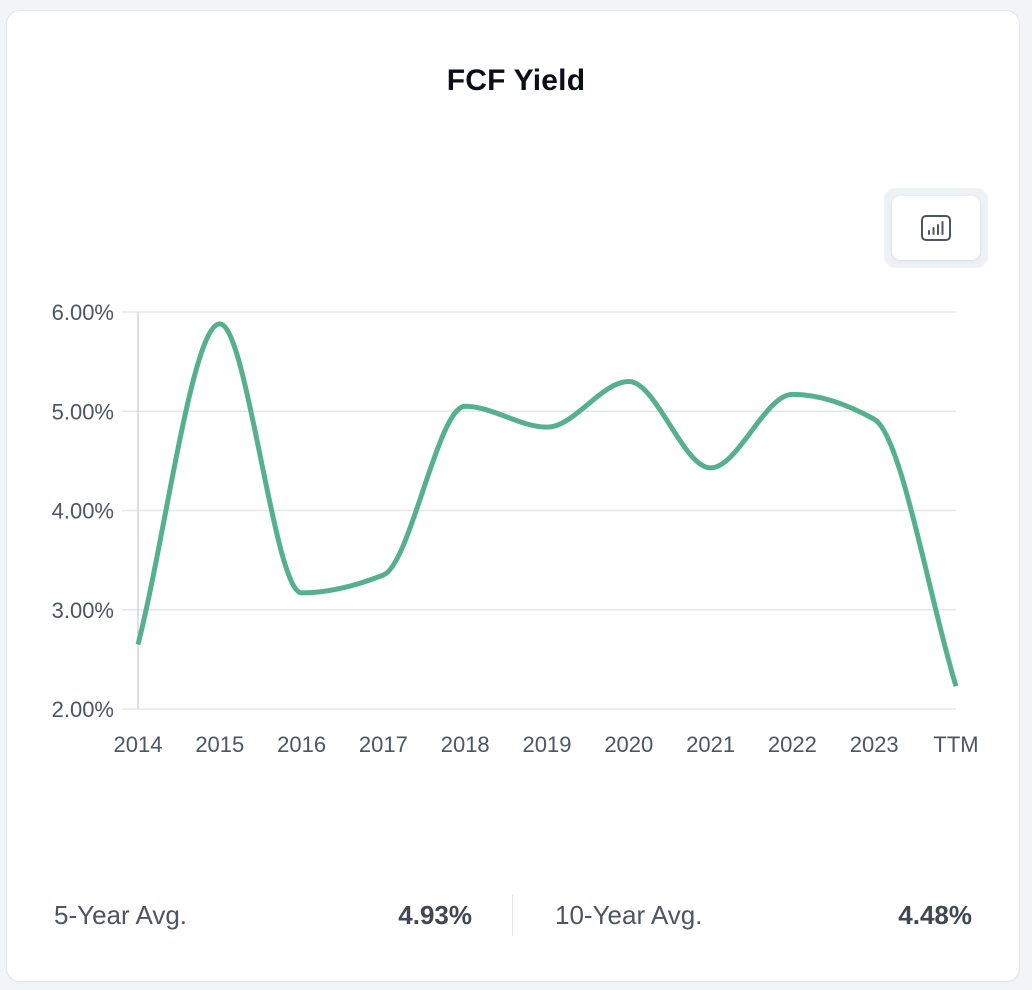 The height and width of the screenshot is (990, 1032). What do you see at coordinates (83, 610) in the screenshot?
I see `y-tick-label: 3.00%` at bounding box center [83, 610].